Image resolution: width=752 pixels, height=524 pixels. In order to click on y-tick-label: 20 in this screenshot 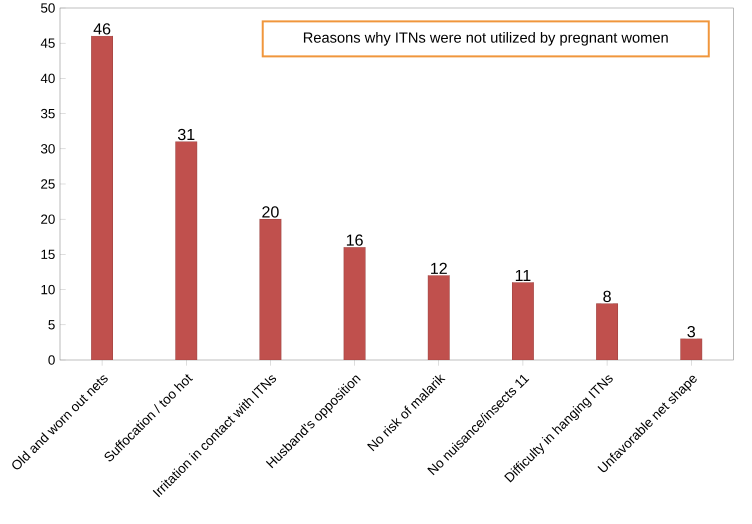, I will do `click(48, 219)`.